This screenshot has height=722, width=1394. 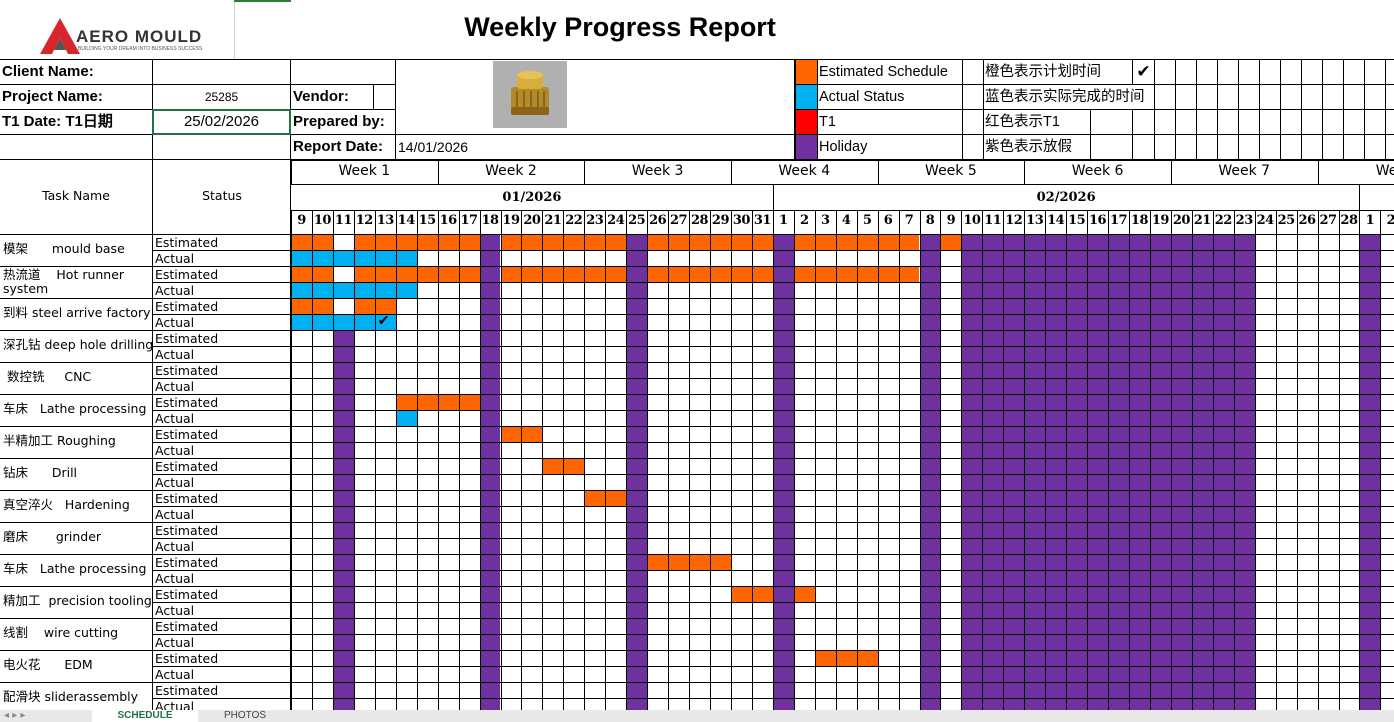 What do you see at coordinates (1098, 220) in the screenshot?
I see `day-label: 16` at bounding box center [1098, 220].